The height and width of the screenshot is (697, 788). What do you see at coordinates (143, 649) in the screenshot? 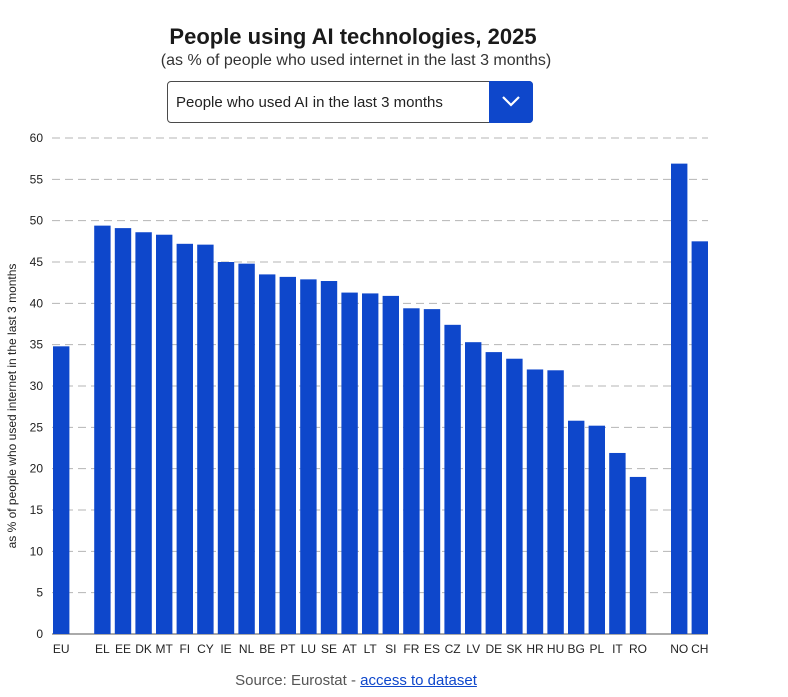
I see `x-tick-label: DK` at bounding box center [143, 649].